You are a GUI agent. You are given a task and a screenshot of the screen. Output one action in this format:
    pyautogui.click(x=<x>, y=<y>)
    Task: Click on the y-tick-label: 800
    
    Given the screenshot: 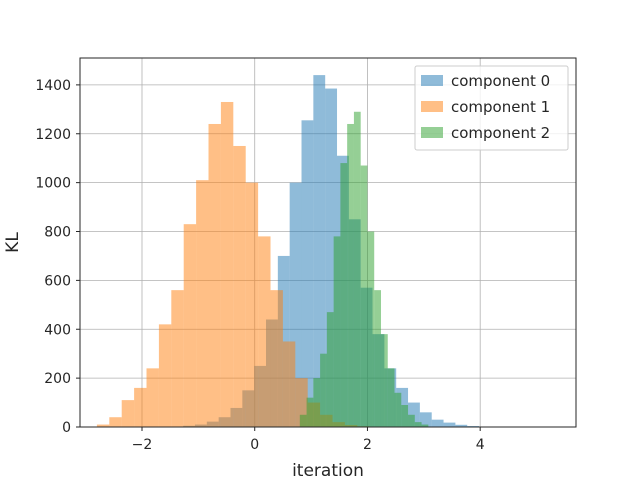 What is the action you would take?
    pyautogui.click(x=57, y=233)
    